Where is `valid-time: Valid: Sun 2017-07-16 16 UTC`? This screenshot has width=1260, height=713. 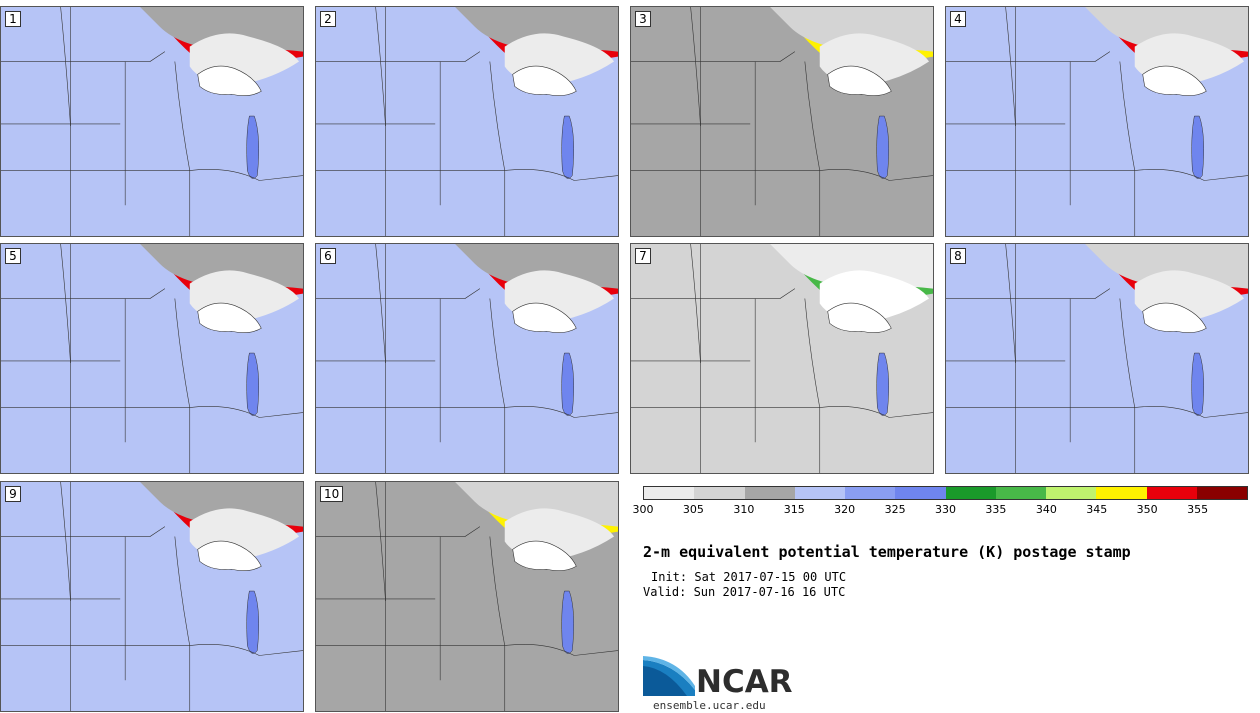 valid-time: Valid: Sun 2017-07-16 16 UTC is located at coordinates (744, 592).